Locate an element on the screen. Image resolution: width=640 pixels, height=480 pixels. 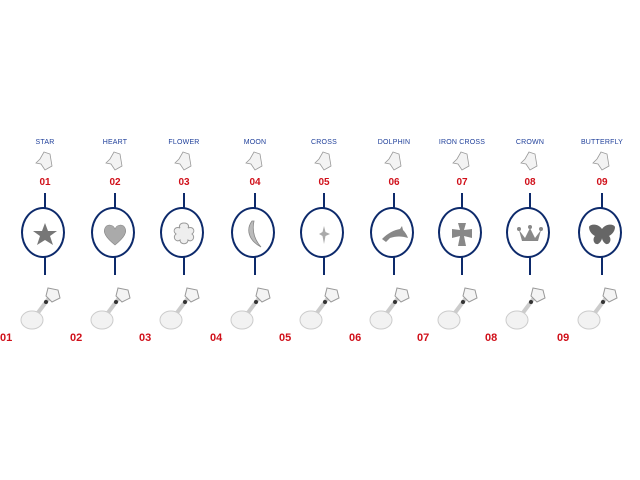
product-number-bottom: 02 is located at coordinates (76, 338).